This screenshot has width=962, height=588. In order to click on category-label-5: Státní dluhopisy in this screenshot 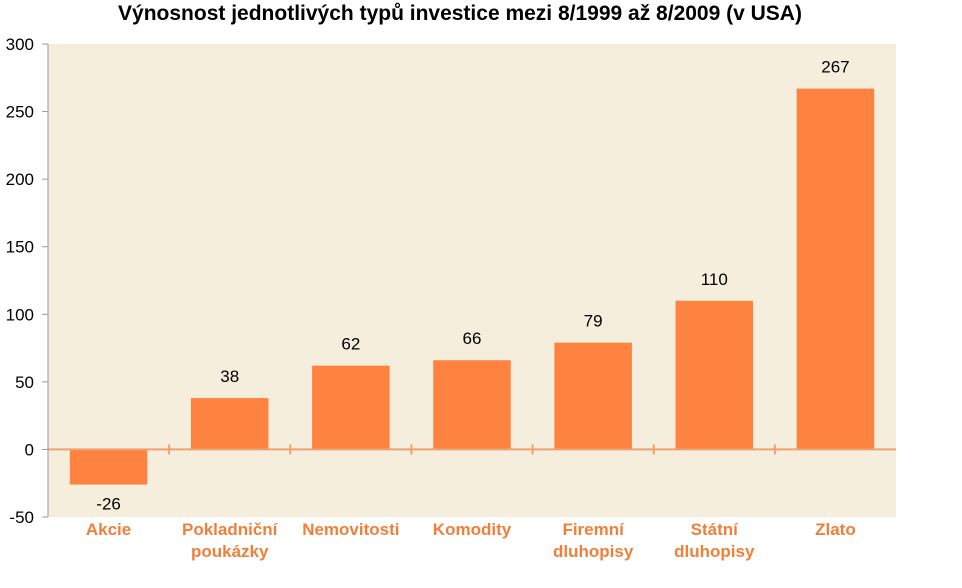, I will do `click(714, 540)`.